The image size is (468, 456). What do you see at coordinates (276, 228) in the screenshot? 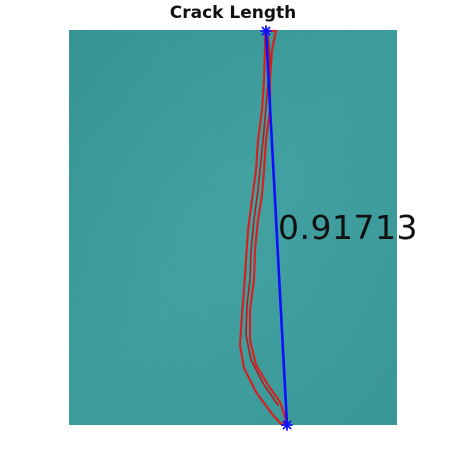
I see `crack-length-line` at bounding box center [276, 228].